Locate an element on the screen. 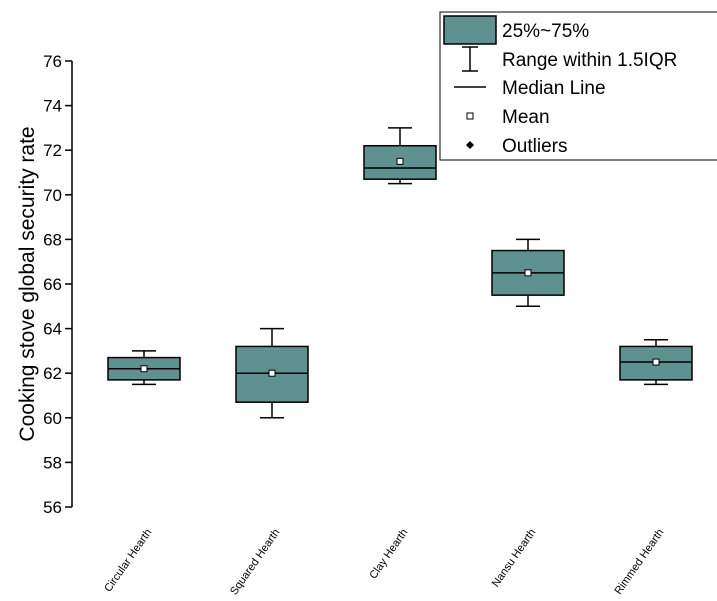 The height and width of the screenshot is (601, 717). y-tick-label: 66 is located at coordinates (52, 284).